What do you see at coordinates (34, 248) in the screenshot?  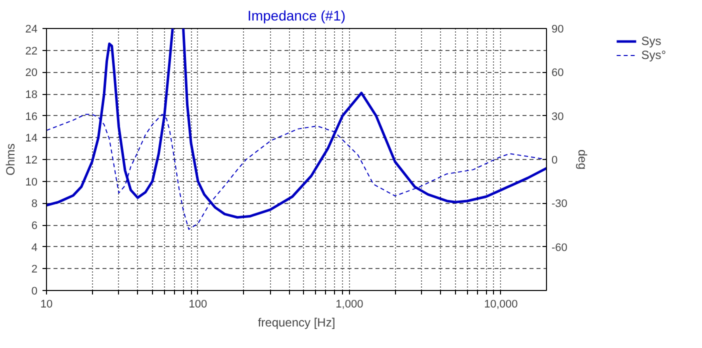 I see `y-tick-label: 4` at bounding box center [34, 248].